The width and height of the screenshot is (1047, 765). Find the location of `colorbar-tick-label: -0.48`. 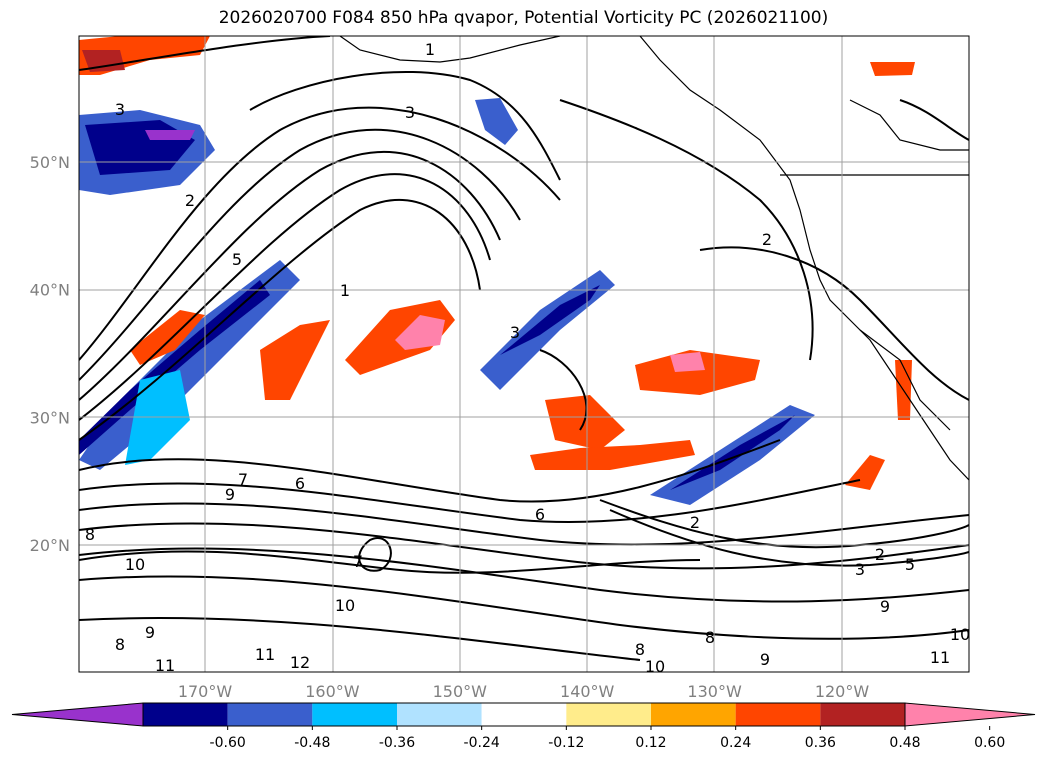

colorbar-tick-label: -0.48 is located at coordinates (312, 743).